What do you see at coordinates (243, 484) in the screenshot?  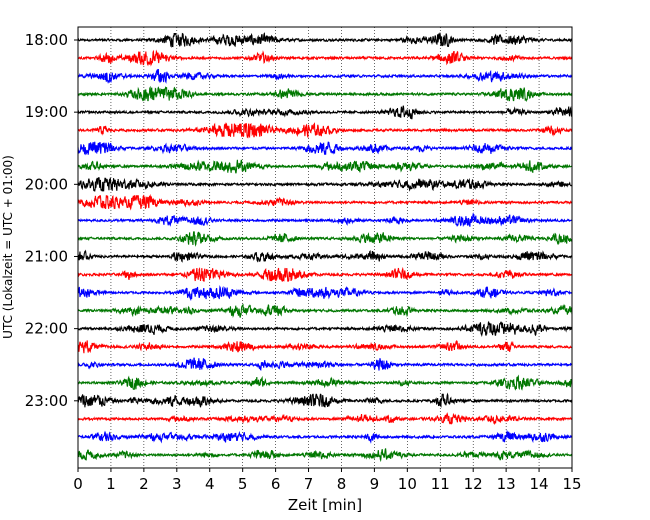 I see `x-tick-label: 5` at bounding box center [243, 484].